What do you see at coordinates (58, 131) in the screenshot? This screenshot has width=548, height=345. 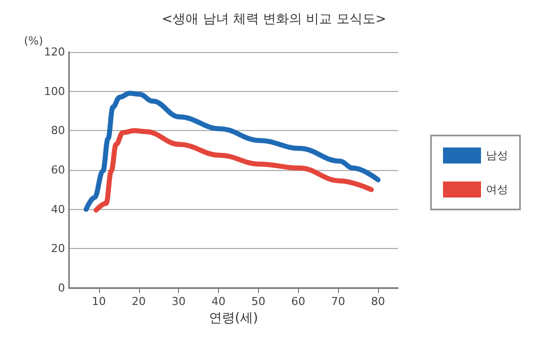 I see `y-tick-label: 80` at bounding box center [58, 131].